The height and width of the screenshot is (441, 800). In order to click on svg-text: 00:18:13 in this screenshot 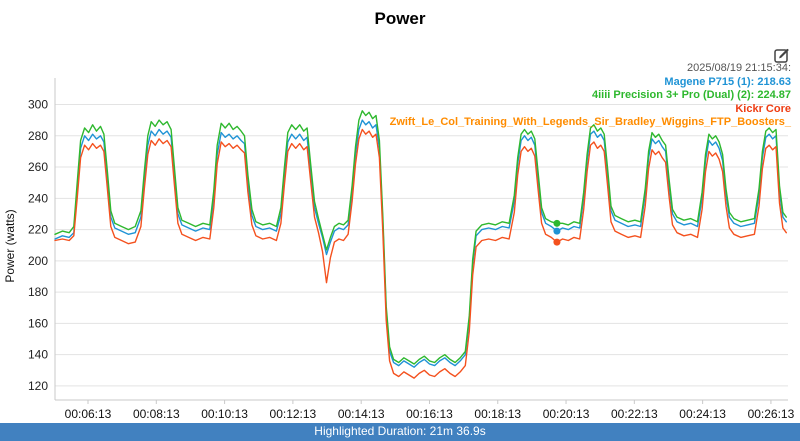, I will do `click(497, 414)`.